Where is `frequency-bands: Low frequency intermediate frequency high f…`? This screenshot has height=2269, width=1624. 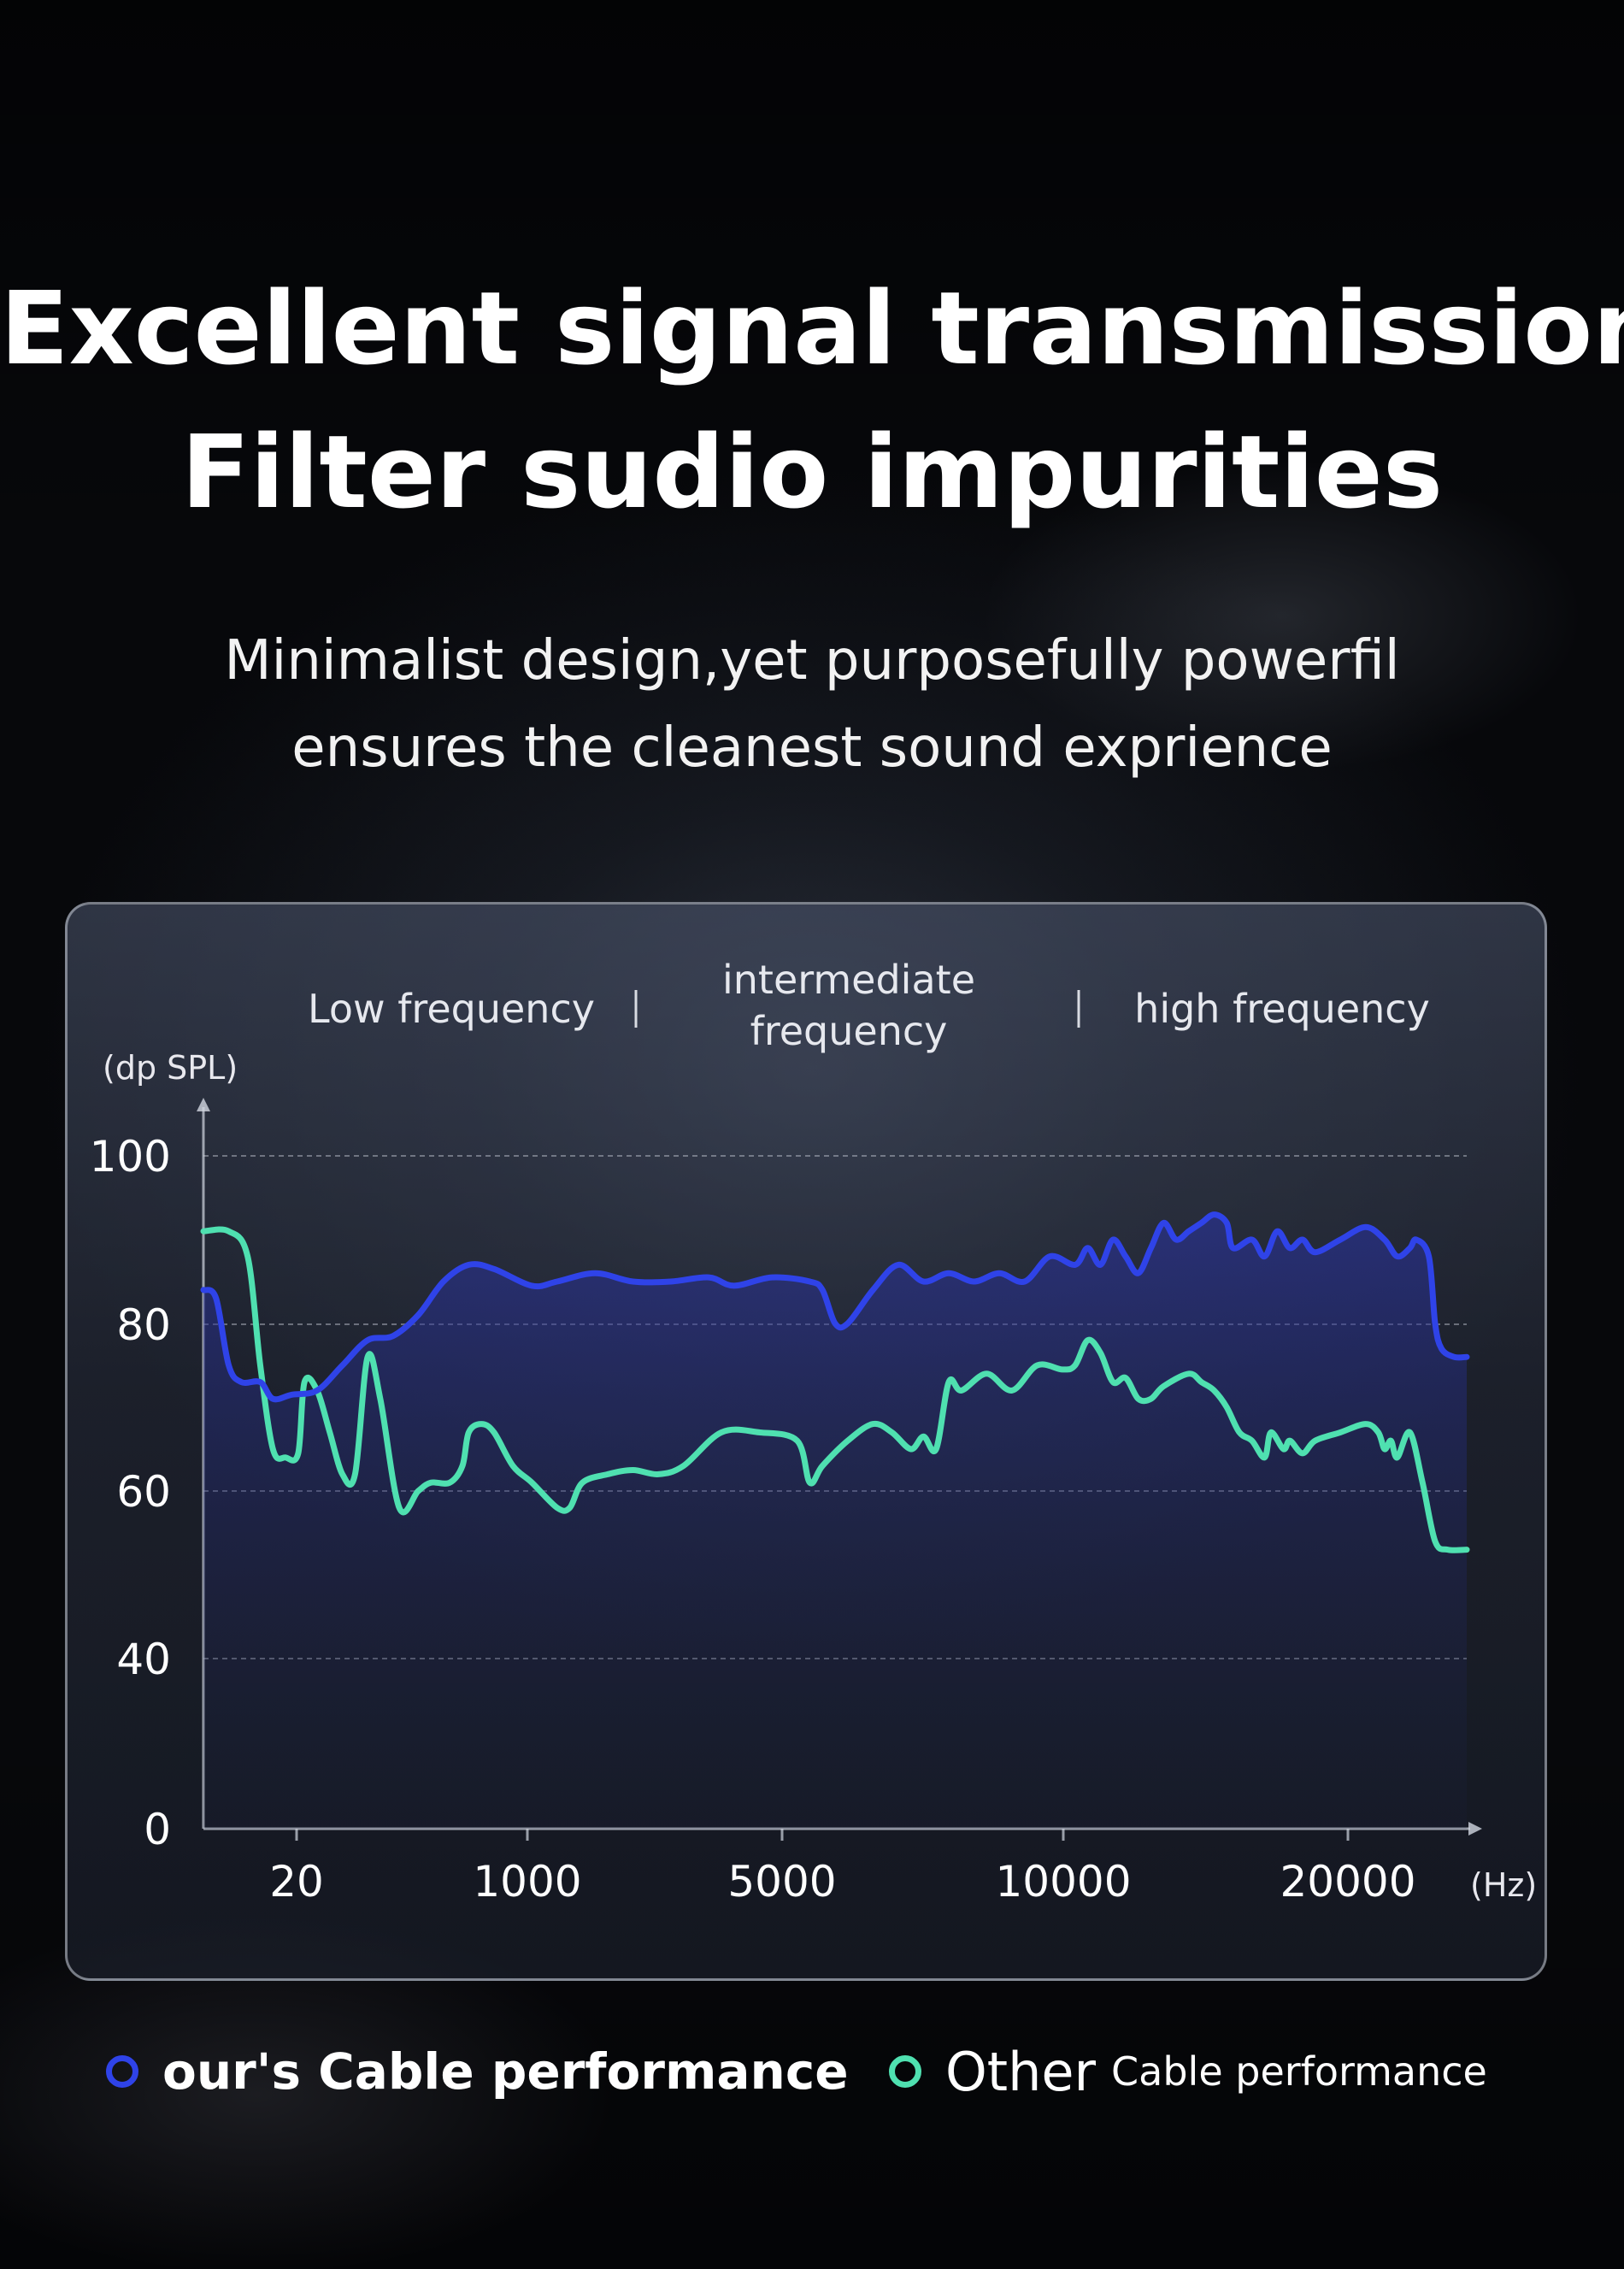
frequency-bands: Low frequency intermediate frequency high f… is located at coordinates (869, 1006).